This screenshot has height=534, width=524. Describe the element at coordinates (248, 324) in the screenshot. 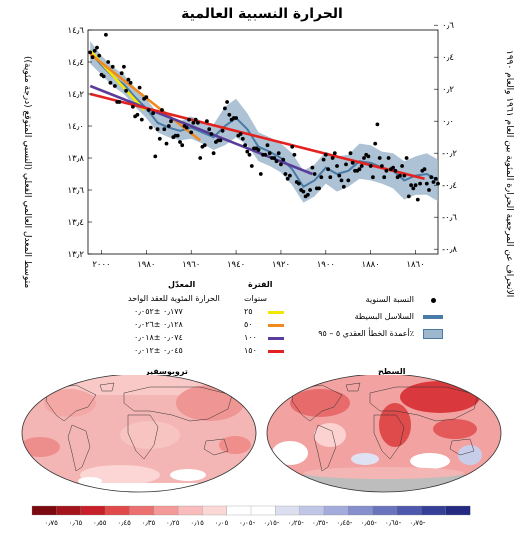

I see `legend-period: ٥٠` at that location.